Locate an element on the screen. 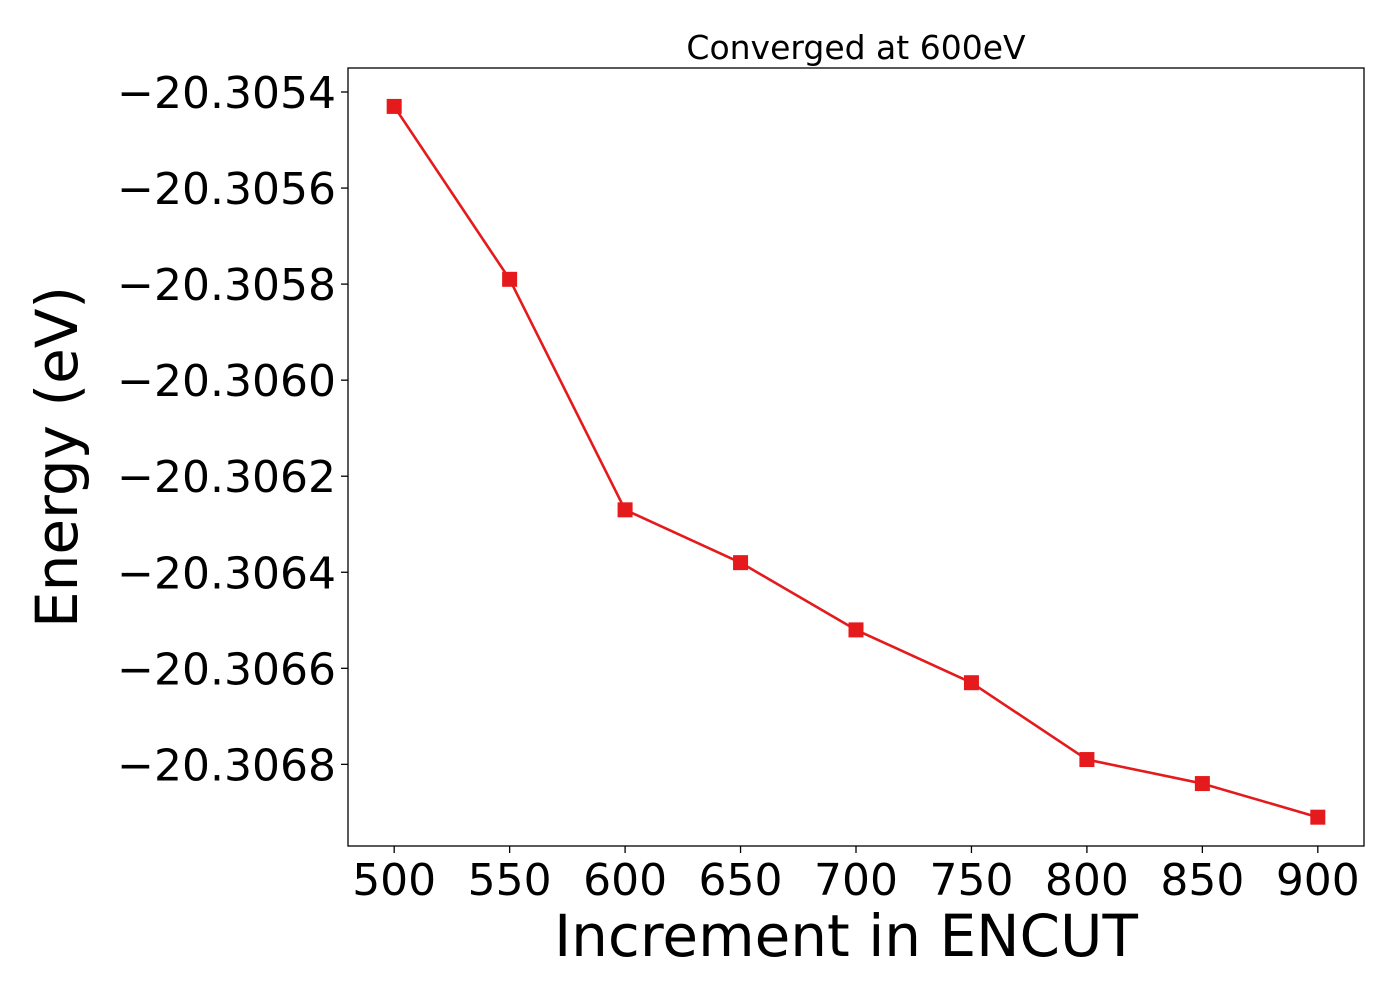 The height and width of the screenshot is (1000, 1400). y-tick-label: −20.3056 is located at coordinates (226, 189).